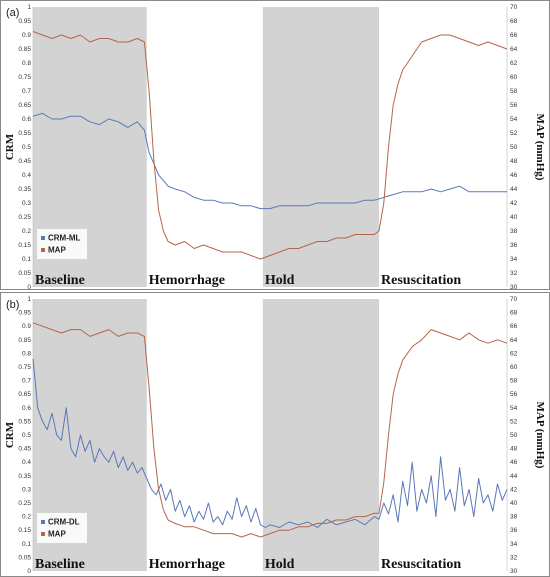  Describe the element at coordinates (24, 449) in the screenshot. I see `left-tick-label: 0.45` at that location.